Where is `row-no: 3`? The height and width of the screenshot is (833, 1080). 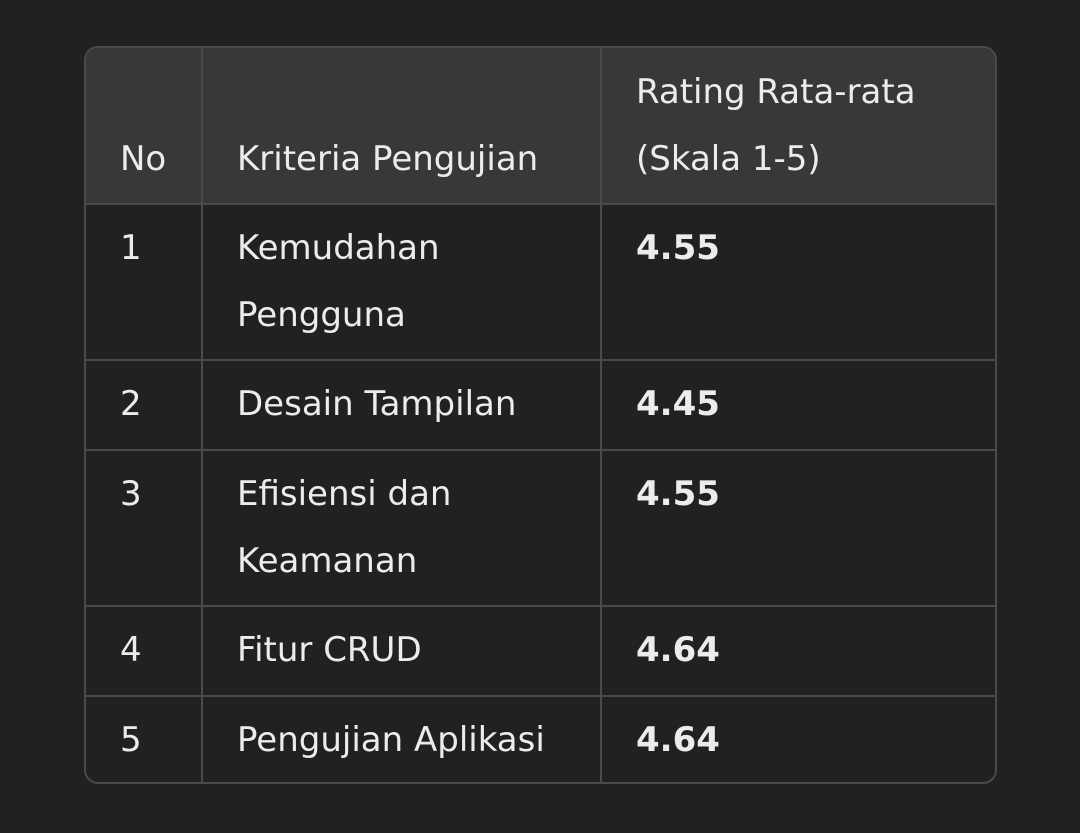 row-no: 3 is located at coordinates (144, 528).